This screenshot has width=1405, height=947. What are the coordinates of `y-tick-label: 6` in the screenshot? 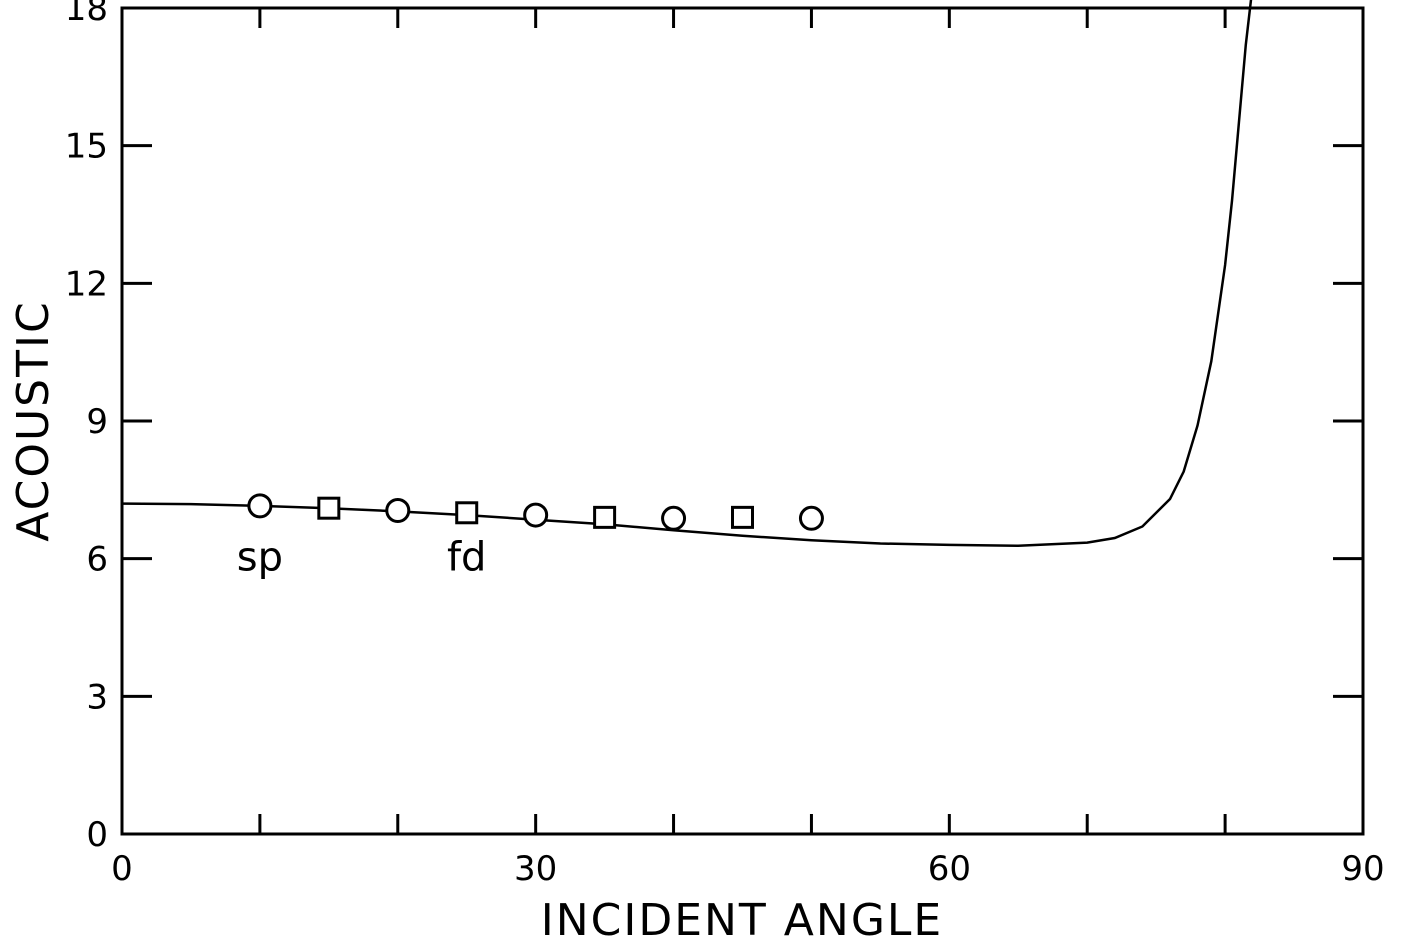 It's located at (97, 560).